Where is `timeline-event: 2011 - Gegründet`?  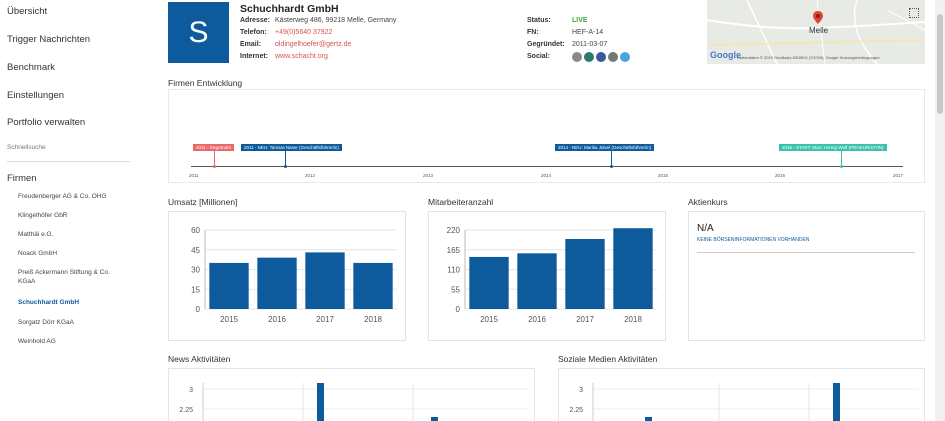
timeline-event: 2011 - Gegründet is located at coordinates (213, 147).